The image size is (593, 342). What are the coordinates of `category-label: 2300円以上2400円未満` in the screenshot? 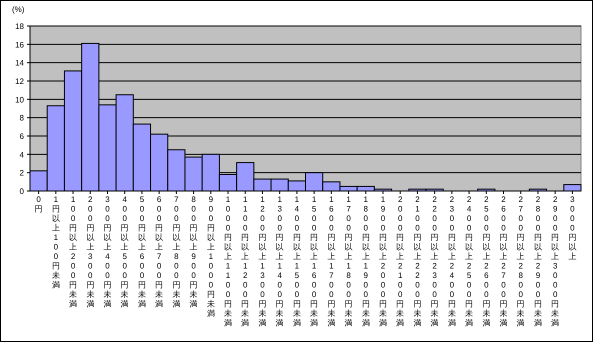 It's located at (452, 261).